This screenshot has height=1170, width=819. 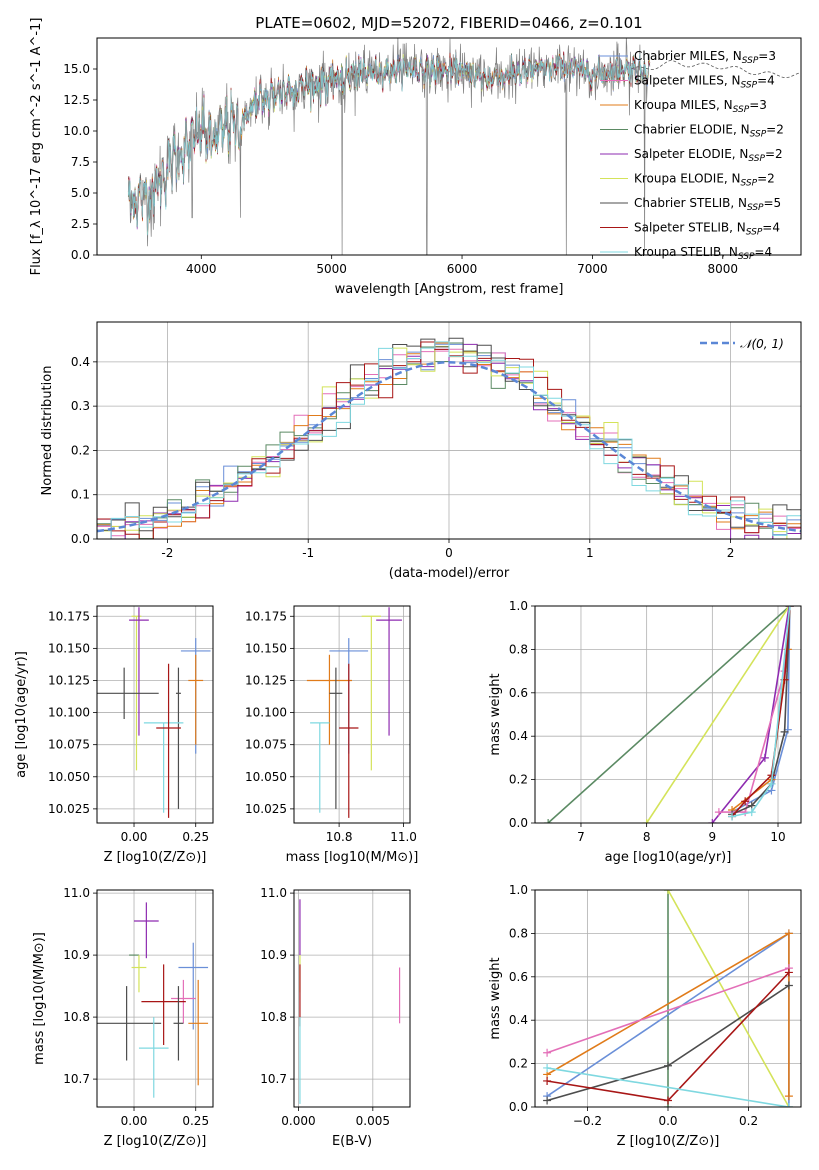 What do you see at coordinates (771, 228) in the screenshot?
I see `legend-value: =4` at bounding box center [771, 228].